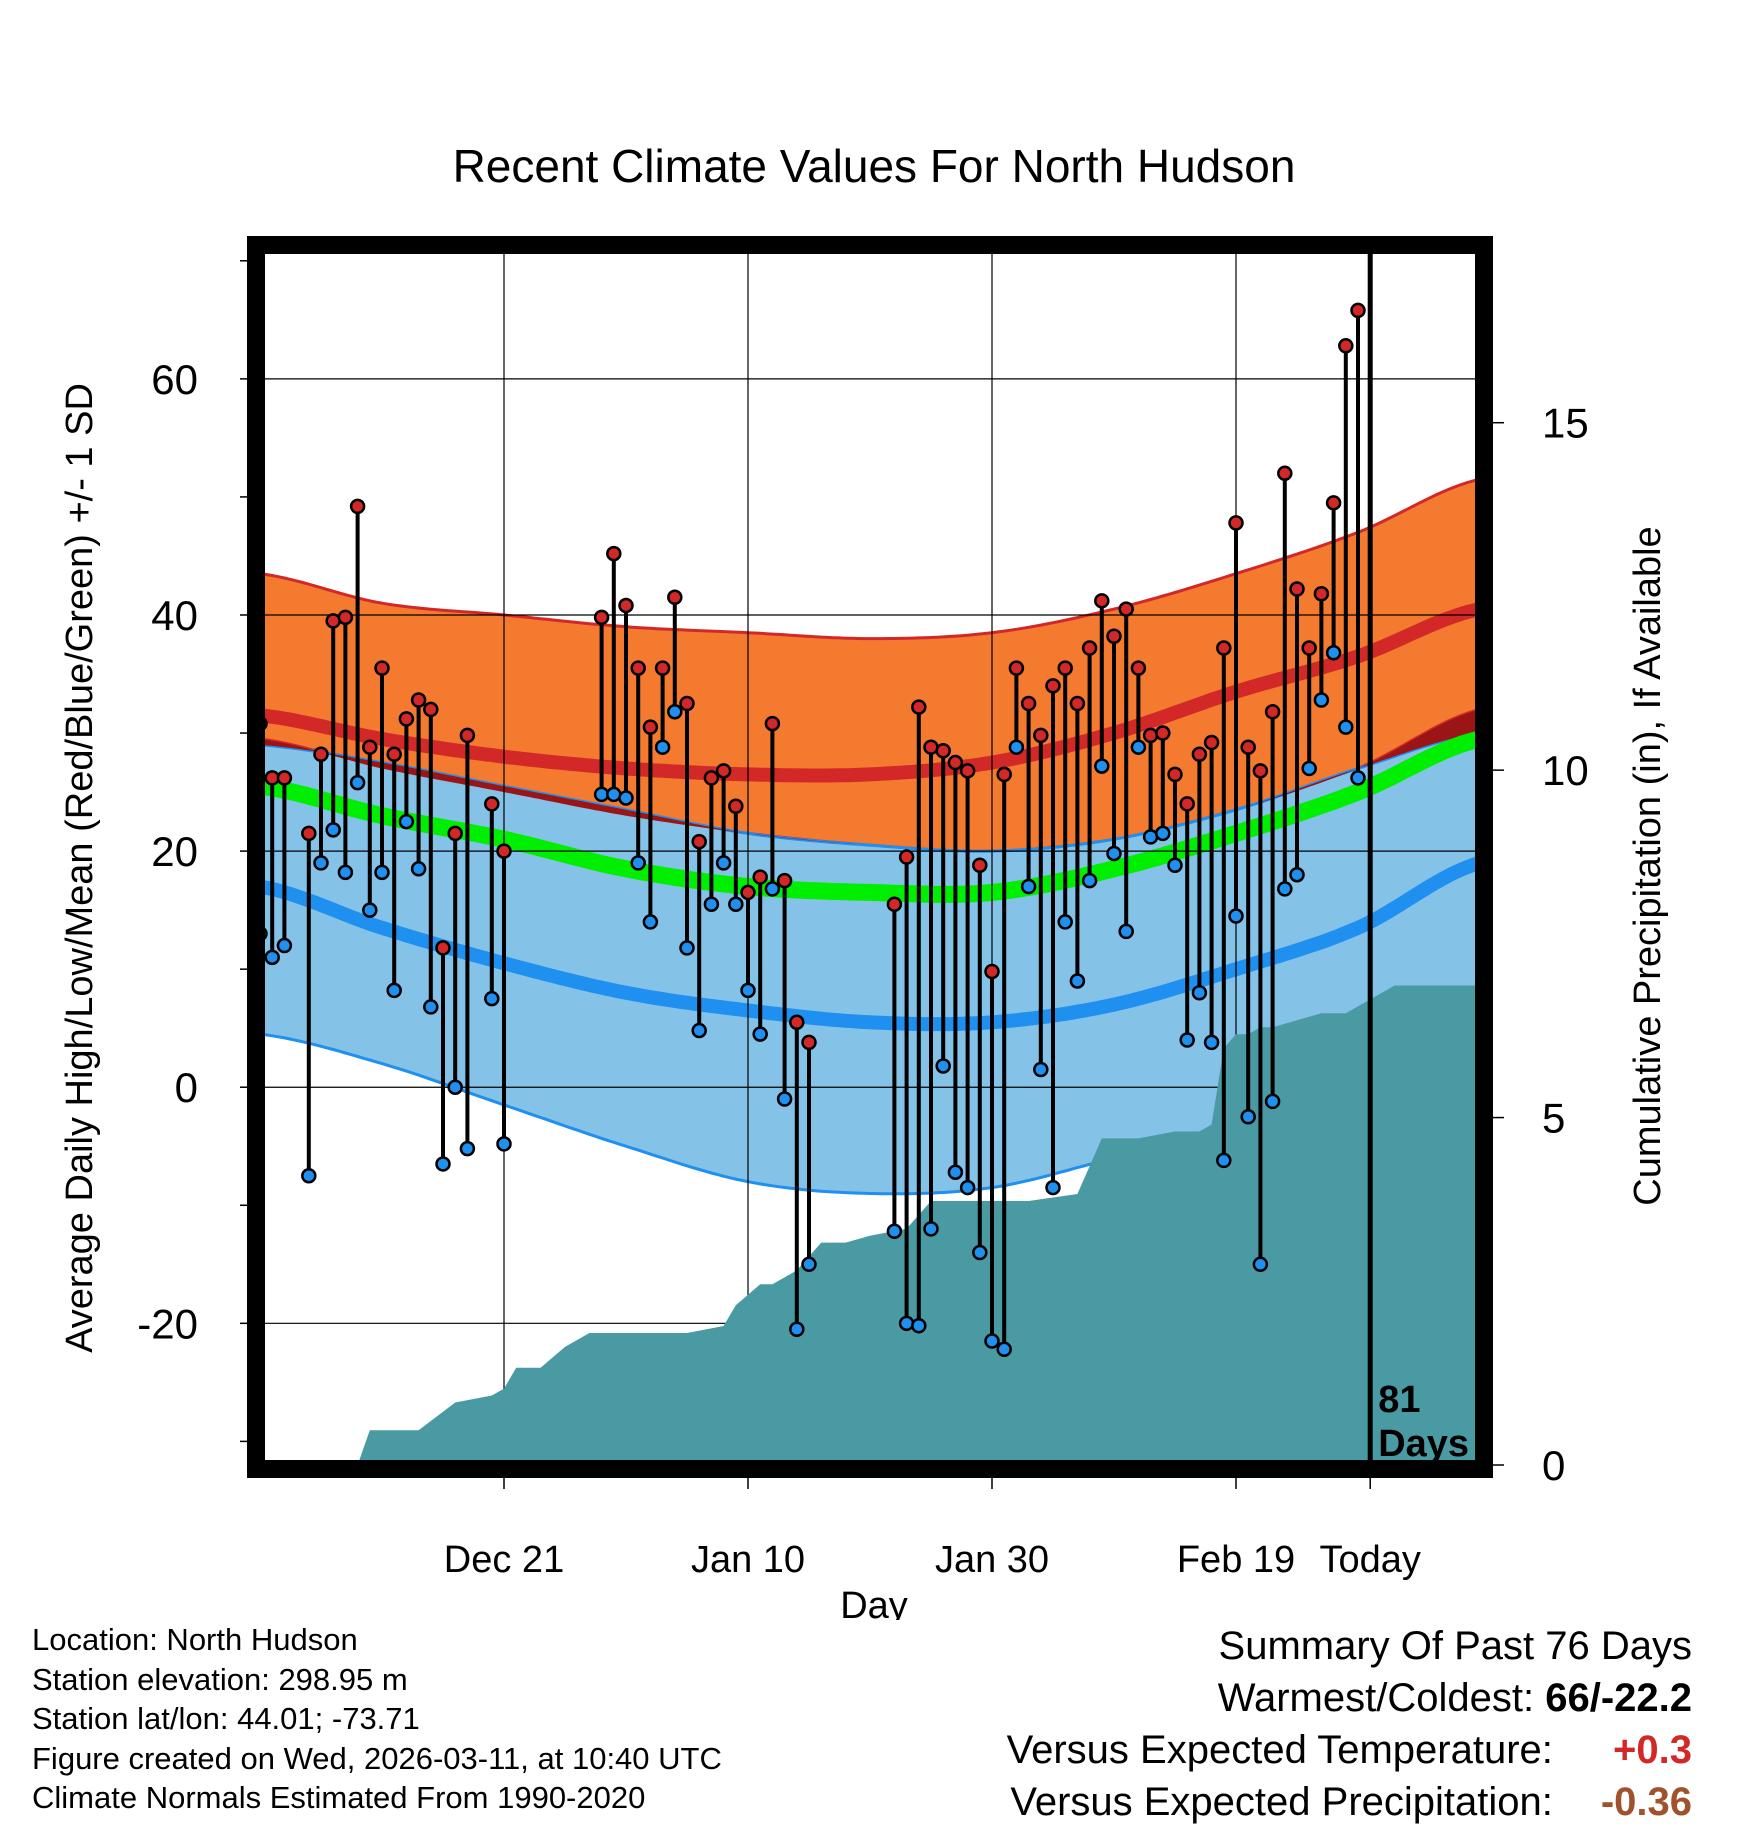  Describe the element at coordinates (1455, 1646) in the screenshot. I see `summary-title: Summary Of Past 76 Days` at that location.